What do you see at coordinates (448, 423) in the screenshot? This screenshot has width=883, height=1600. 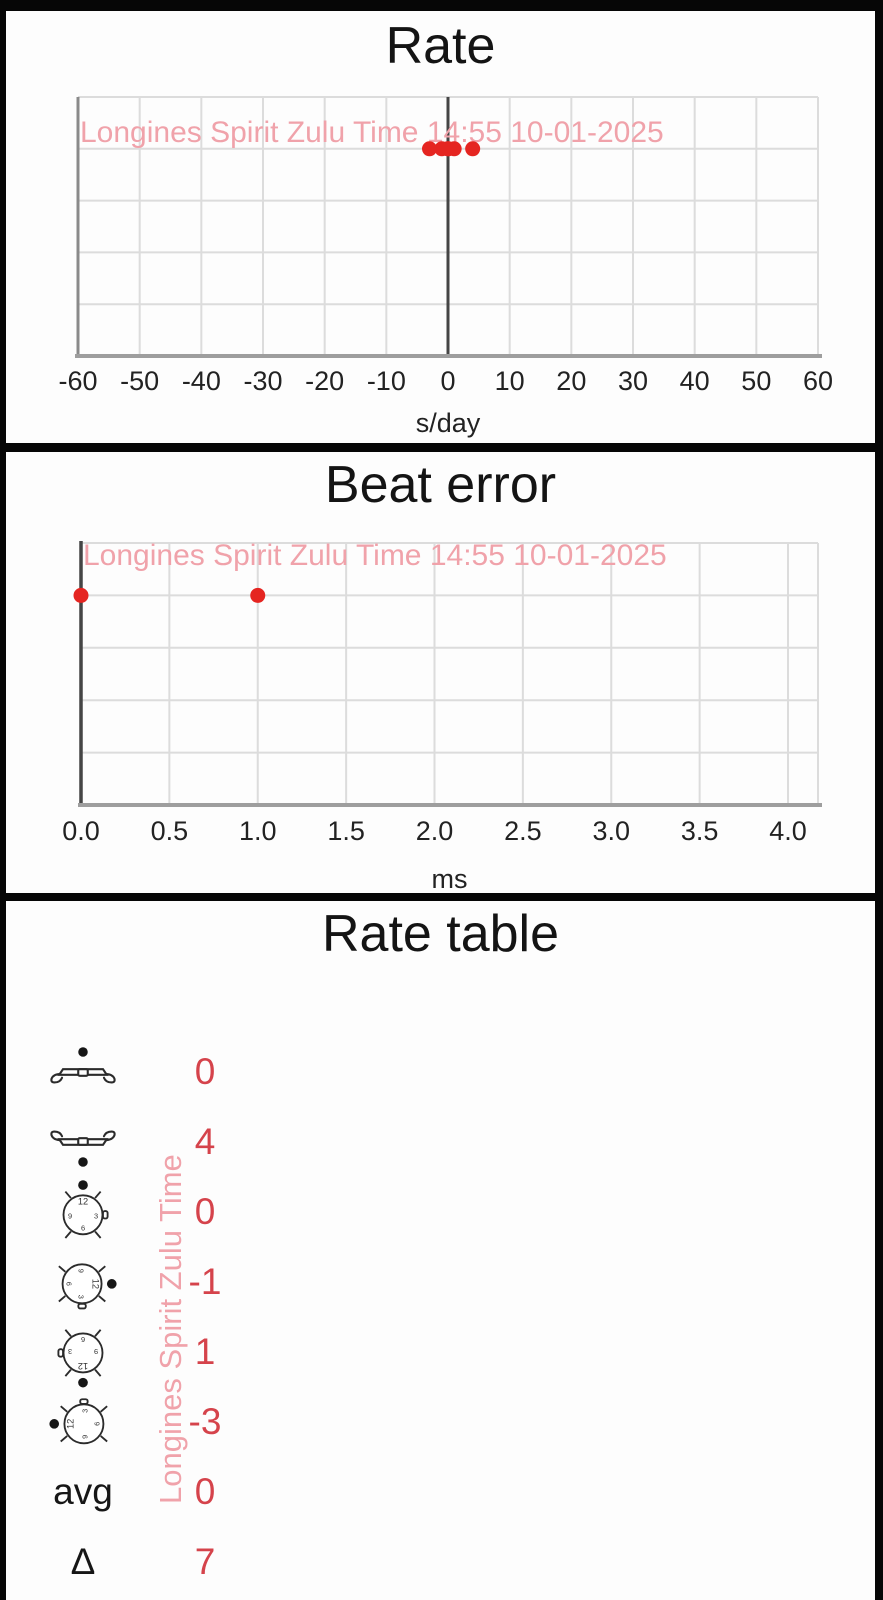 I see `x-axis-label: s/day` at bounding box center [448, 423].